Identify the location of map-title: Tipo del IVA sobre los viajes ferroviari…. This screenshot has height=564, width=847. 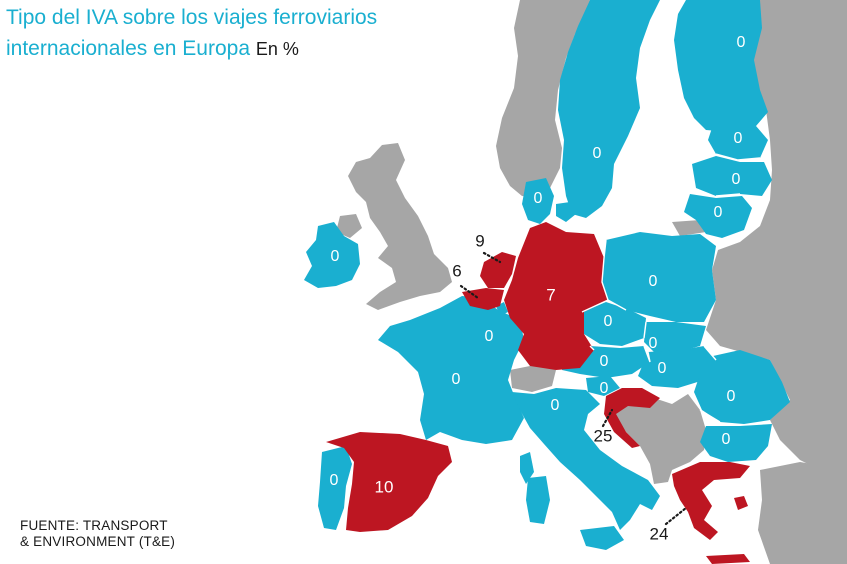
(216, 33).